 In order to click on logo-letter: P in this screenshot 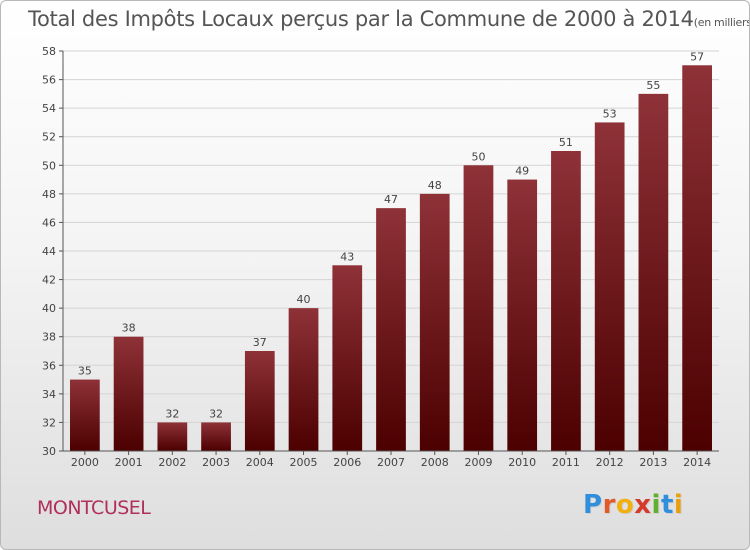, I will do `click(593, 505)`.